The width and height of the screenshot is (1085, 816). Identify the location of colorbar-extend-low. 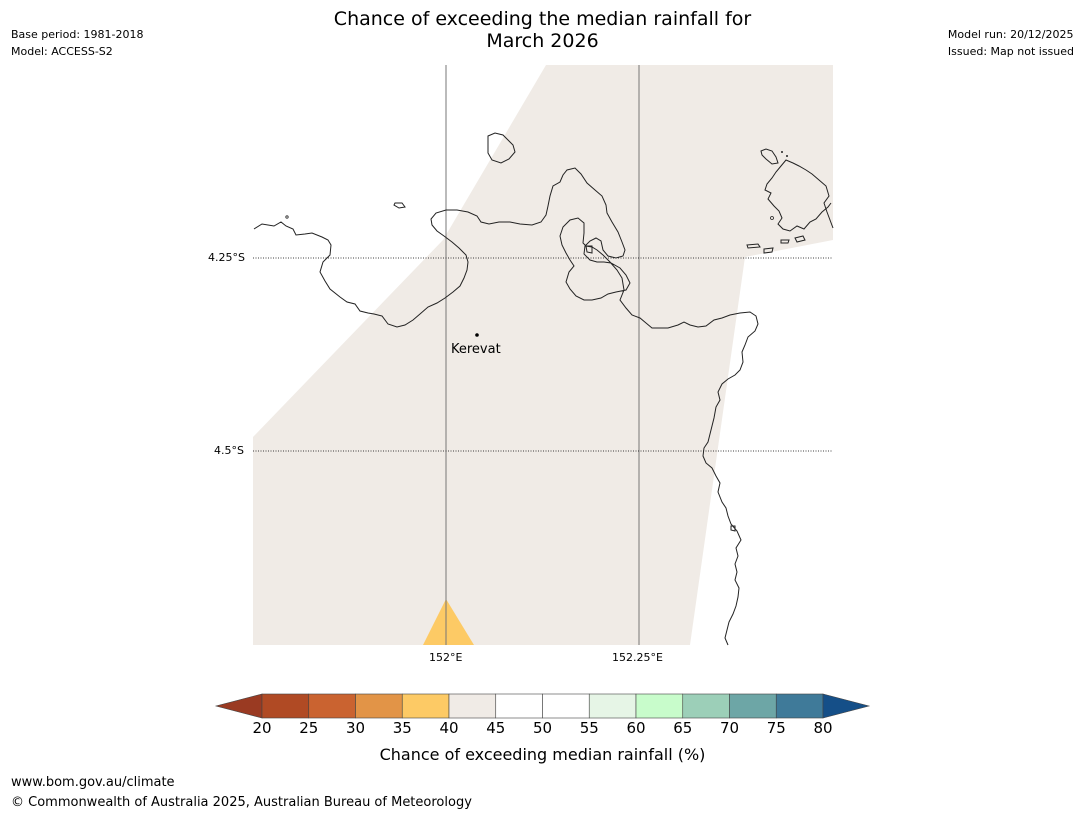
(238, 706).